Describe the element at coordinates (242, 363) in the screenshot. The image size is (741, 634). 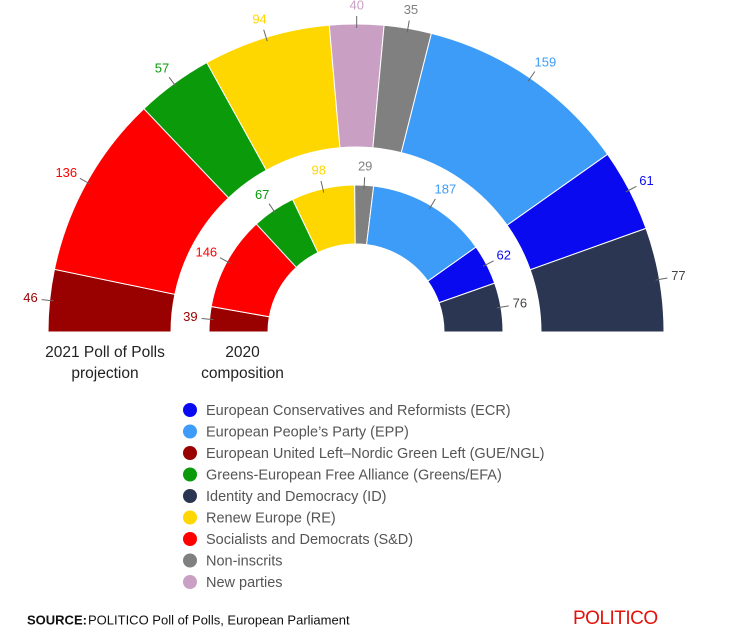
I see `chart-title: 2020 composition` at that location.